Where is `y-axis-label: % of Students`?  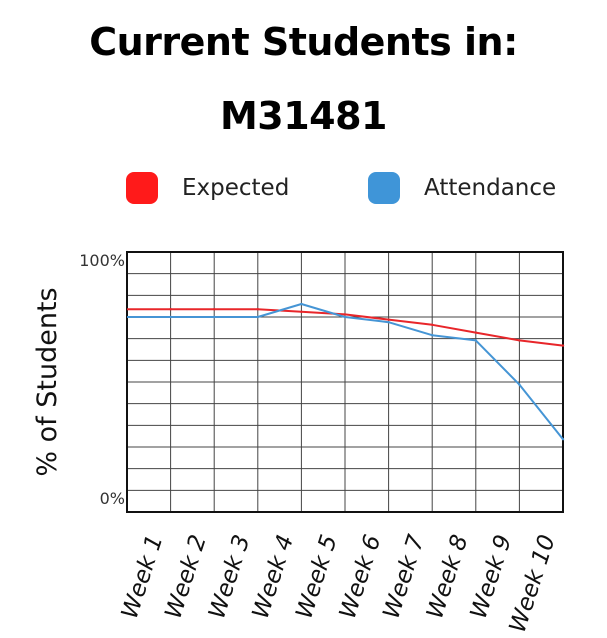
y-axis-label: % of Students is located at coordinates (47, 381).